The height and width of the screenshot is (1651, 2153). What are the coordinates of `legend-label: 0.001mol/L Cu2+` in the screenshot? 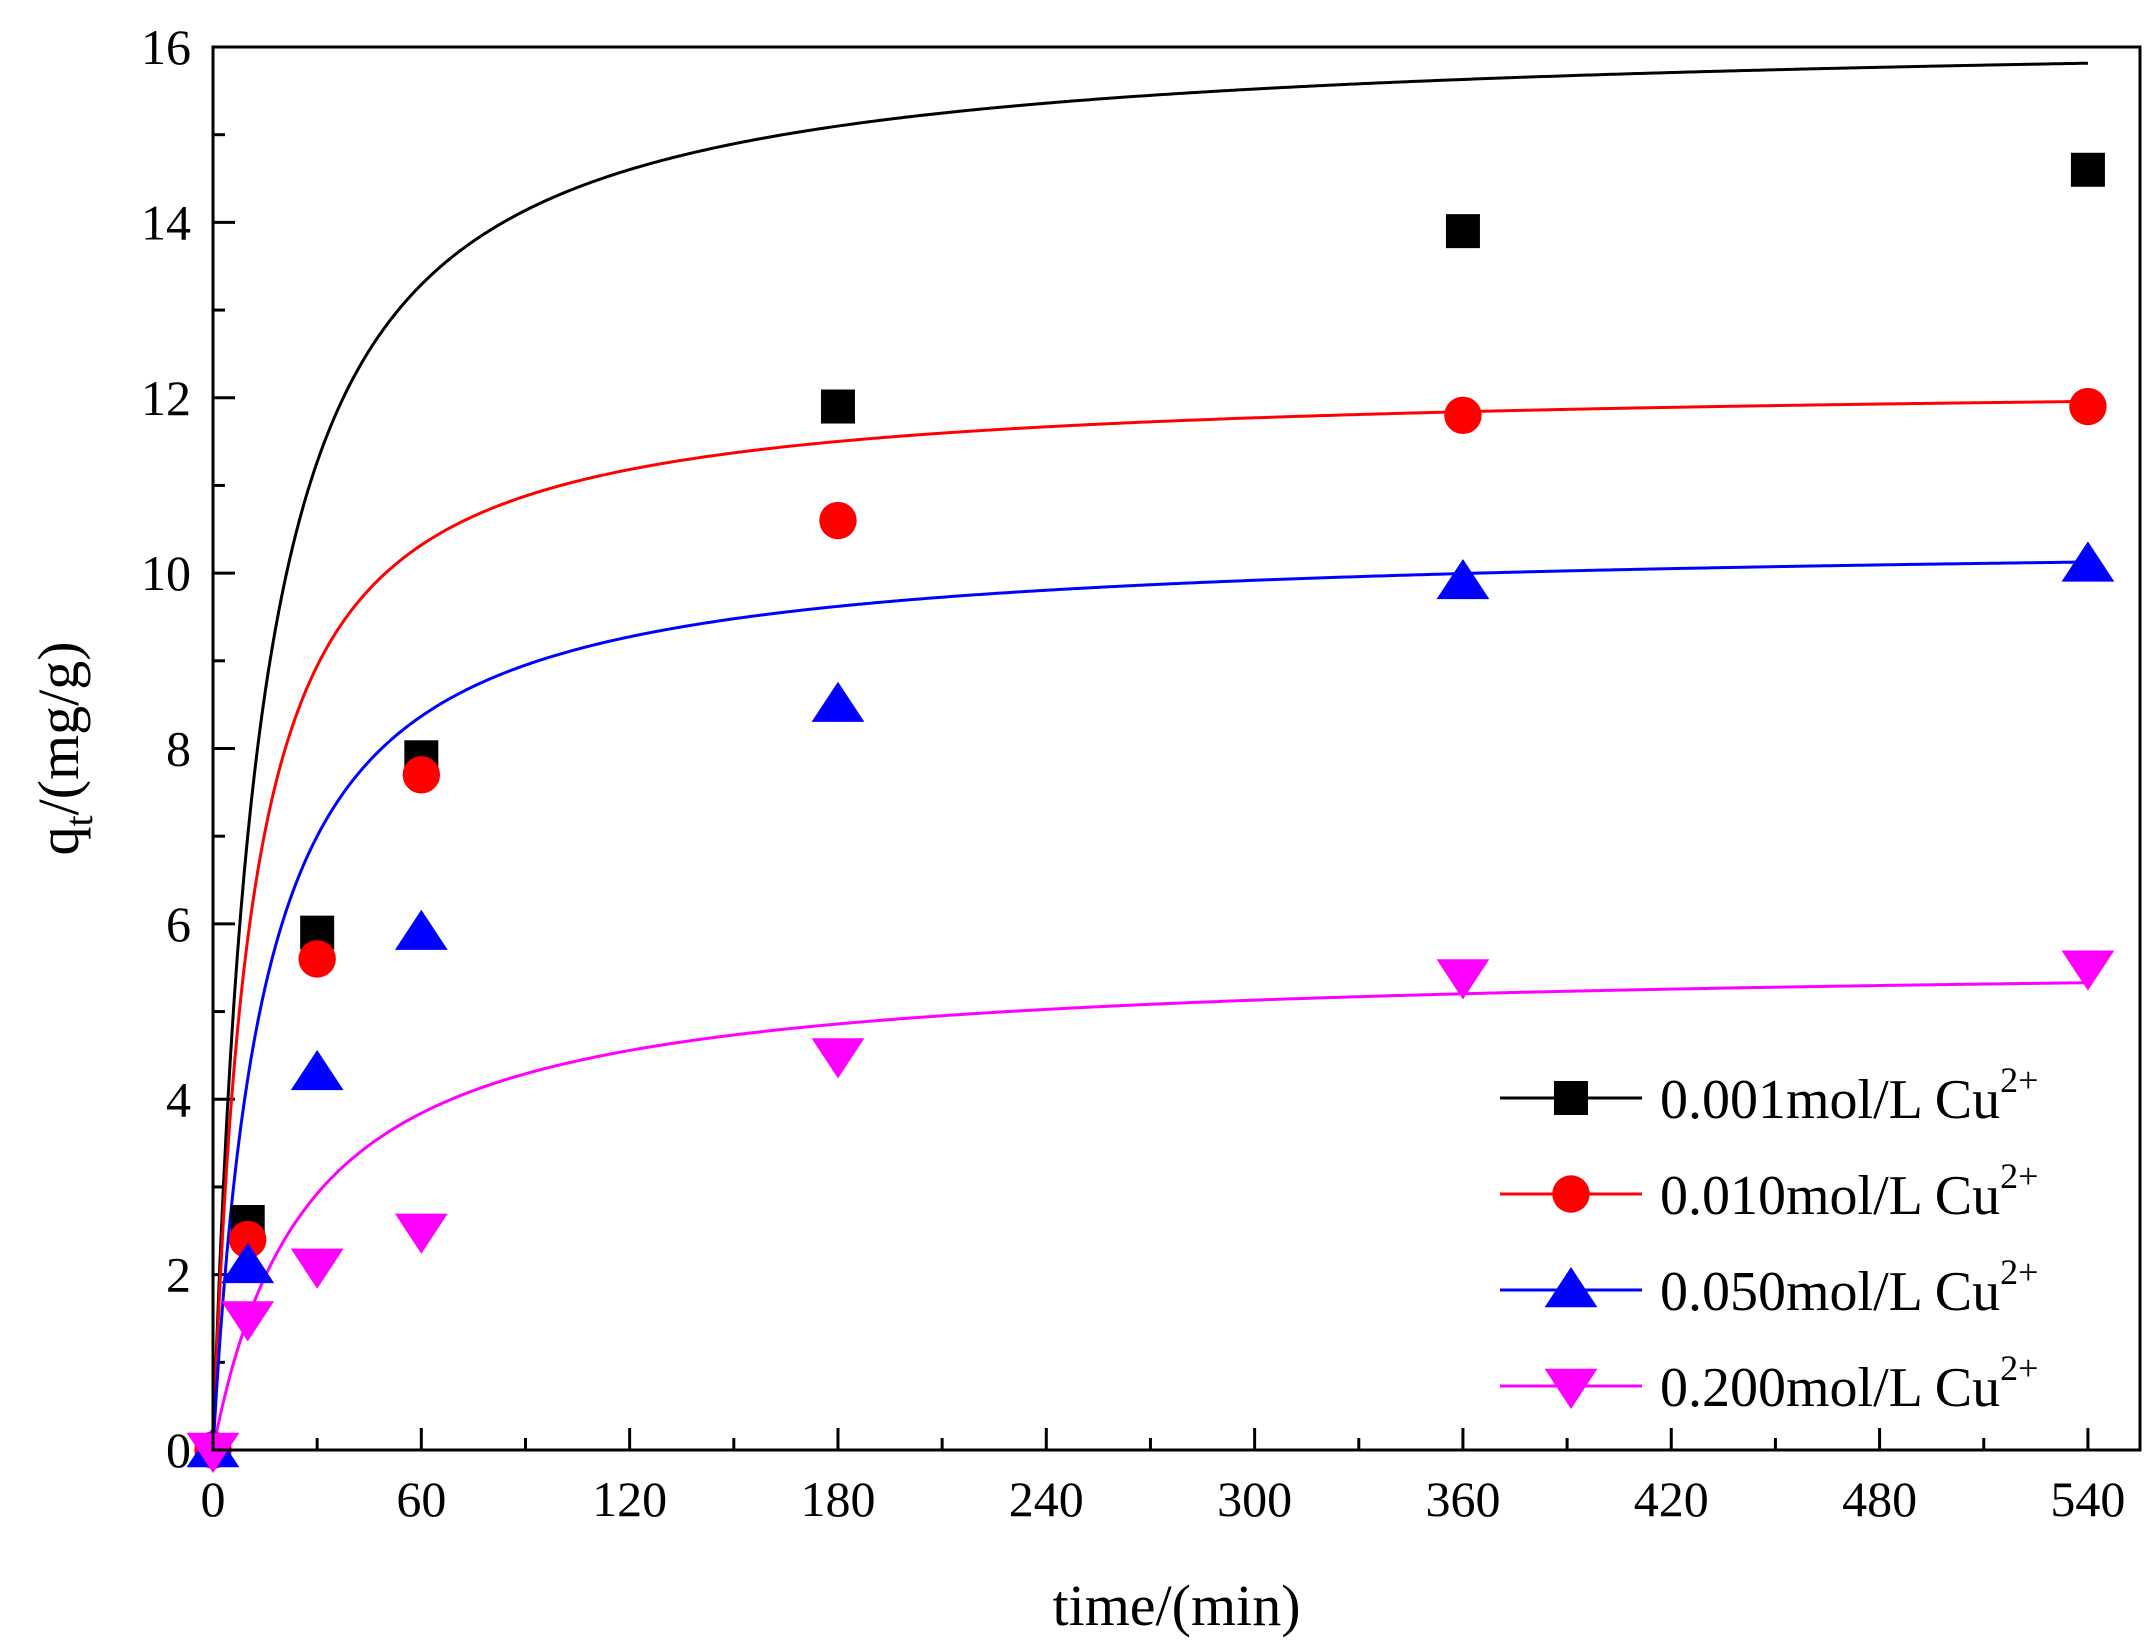 It's located at (1849, 1095).